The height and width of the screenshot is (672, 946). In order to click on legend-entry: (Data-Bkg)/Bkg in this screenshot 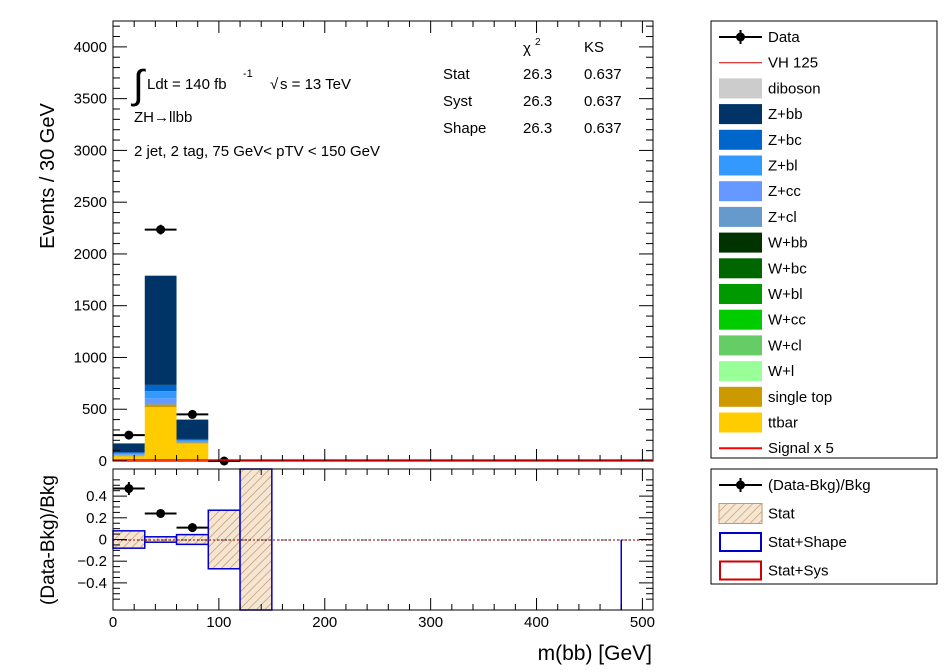, I will do `click(795, 485)`.